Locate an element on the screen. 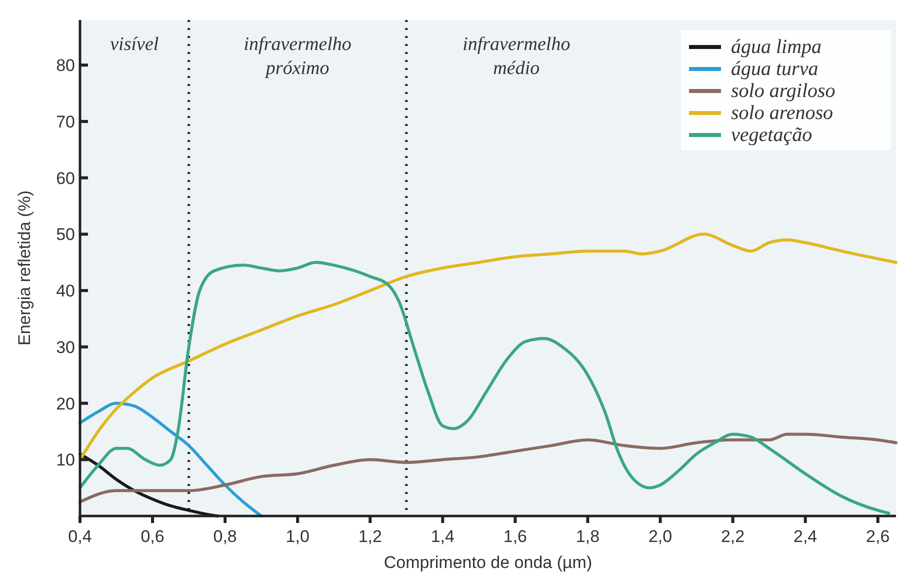 The width and height of the screenshot is (910, 585). y-tick-label: 50 is located at coordinates (65, 234).